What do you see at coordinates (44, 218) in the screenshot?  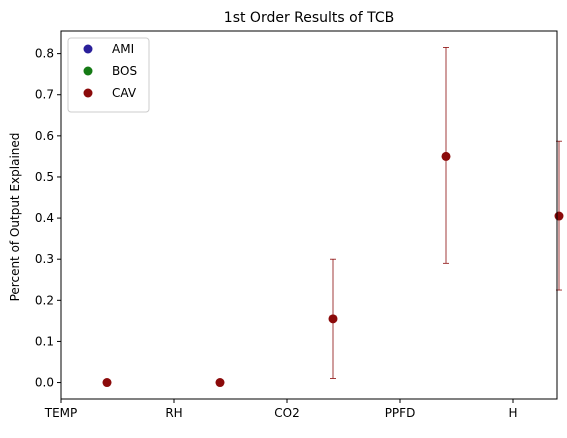 I see `y-tick-label: 0.4` at bounding box center [44, 218].